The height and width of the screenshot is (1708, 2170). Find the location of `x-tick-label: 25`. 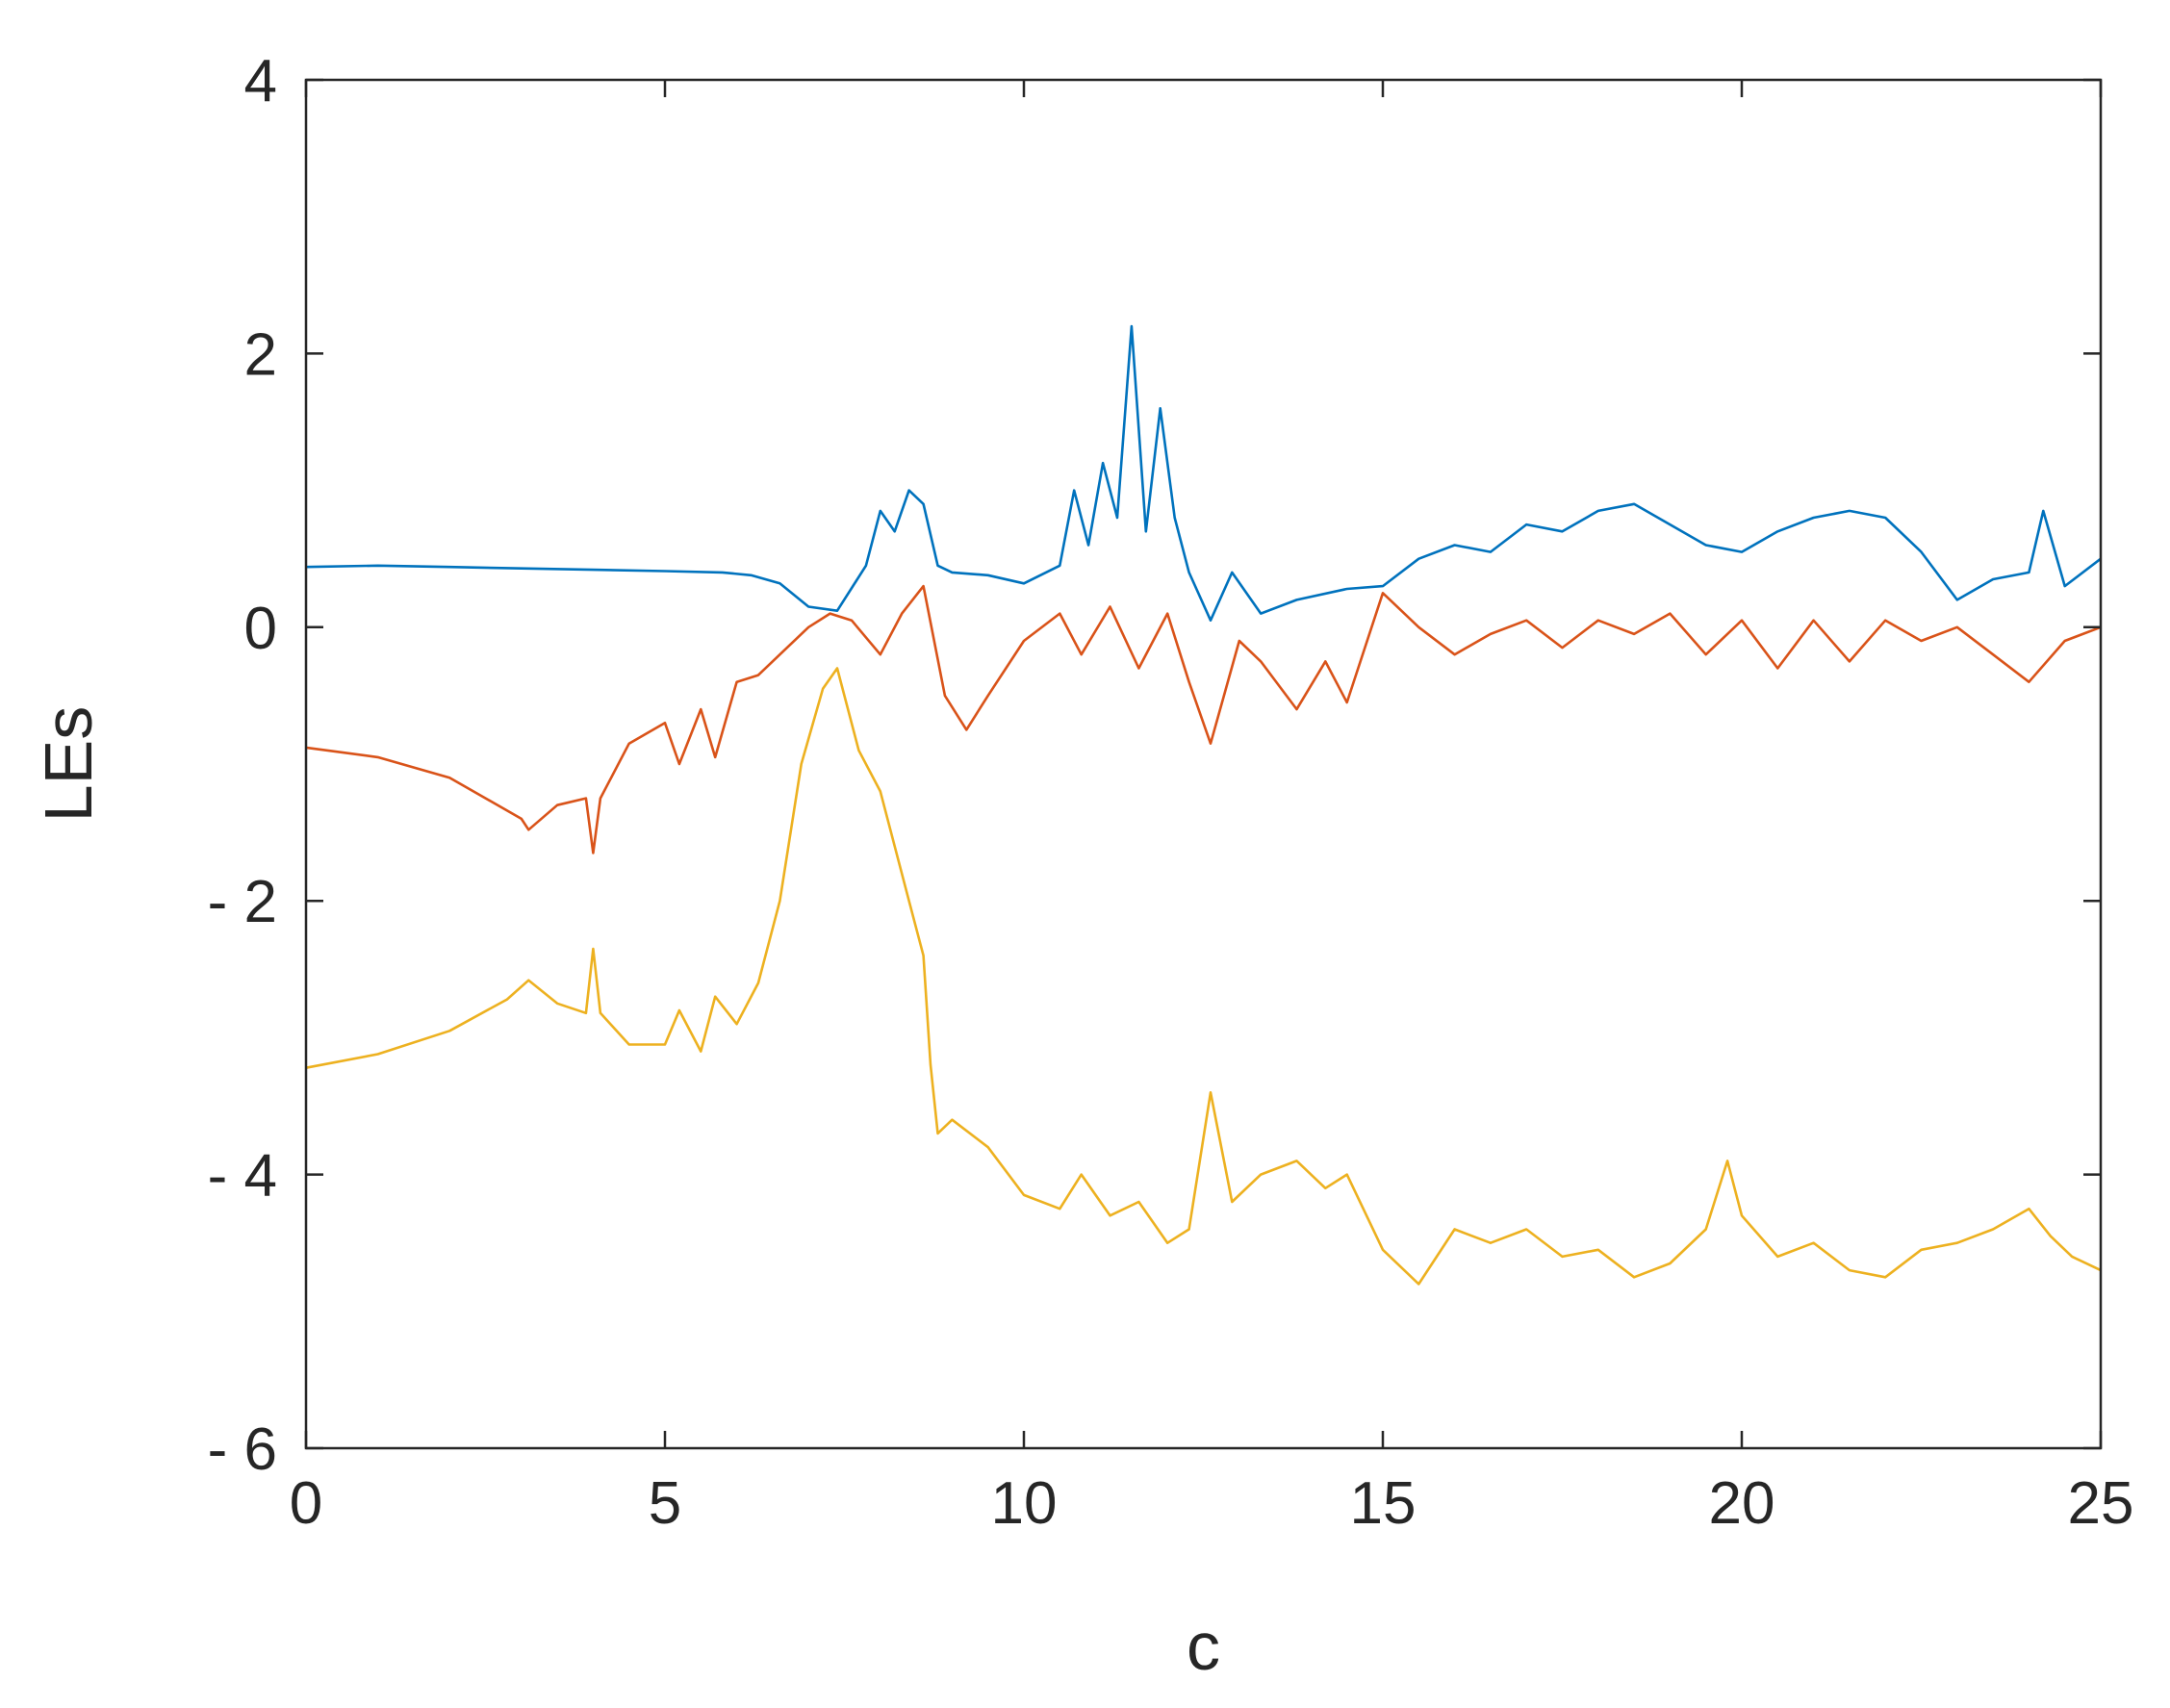

x-tick-label: 25 is located at coordinates (2101, 1503).